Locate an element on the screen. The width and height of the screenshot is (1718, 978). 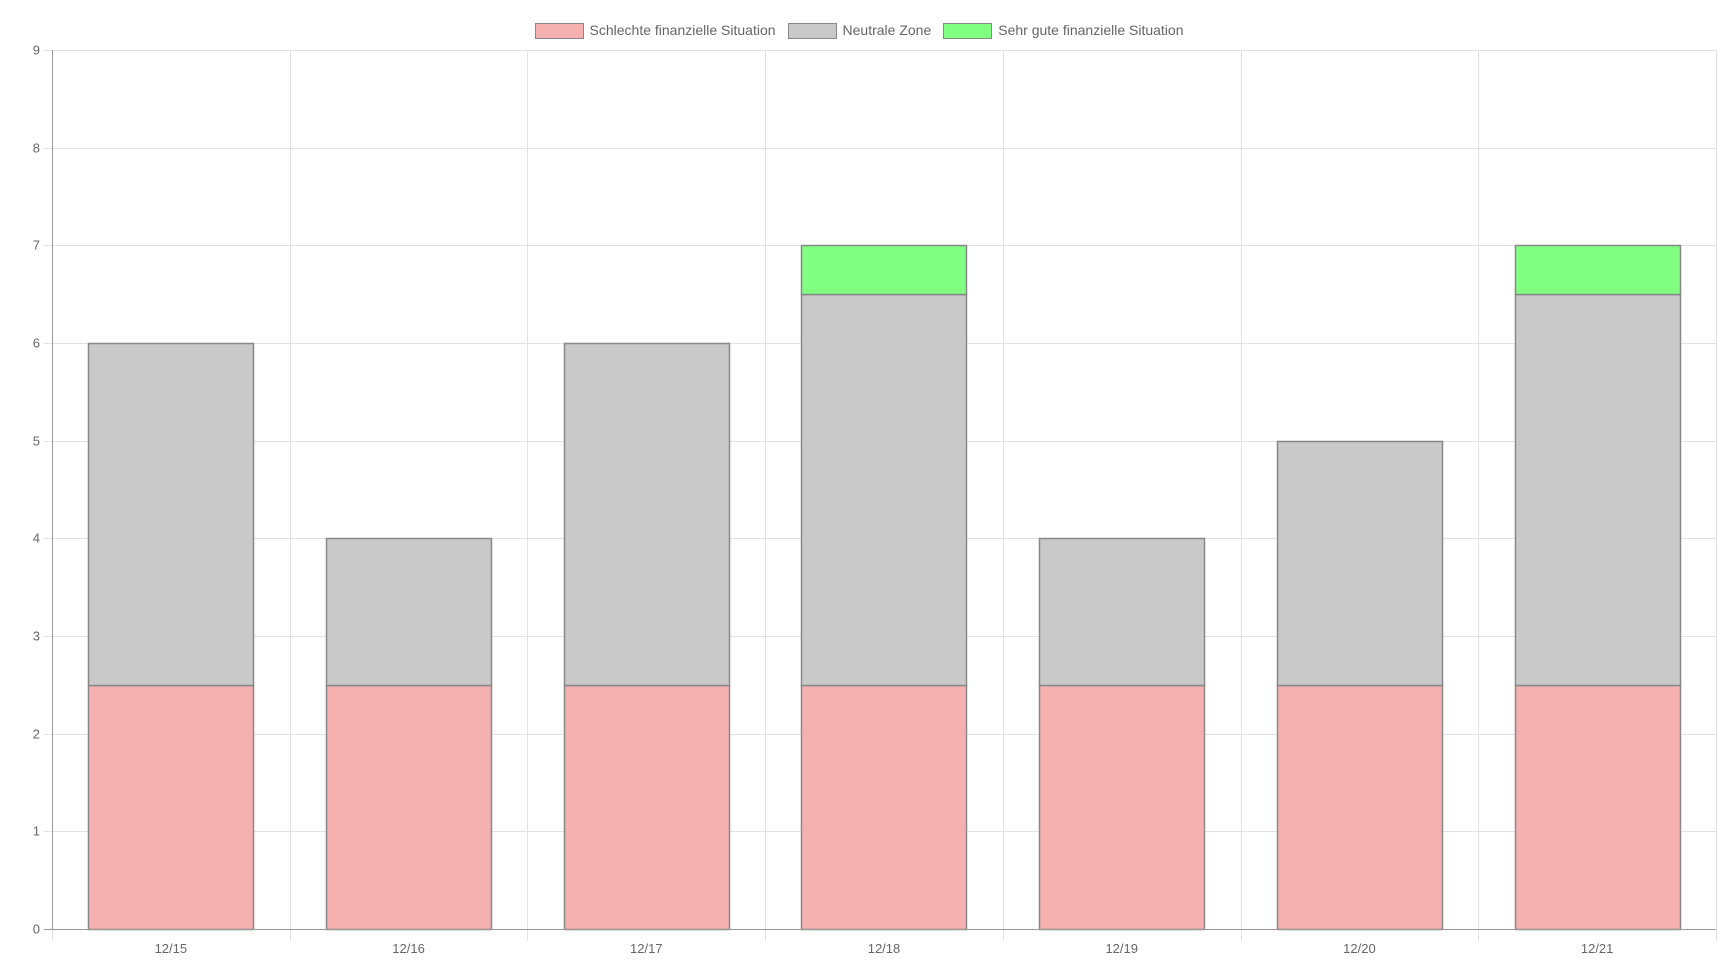
x-tick-label: 12/18 is located at coordinates (884, 948).